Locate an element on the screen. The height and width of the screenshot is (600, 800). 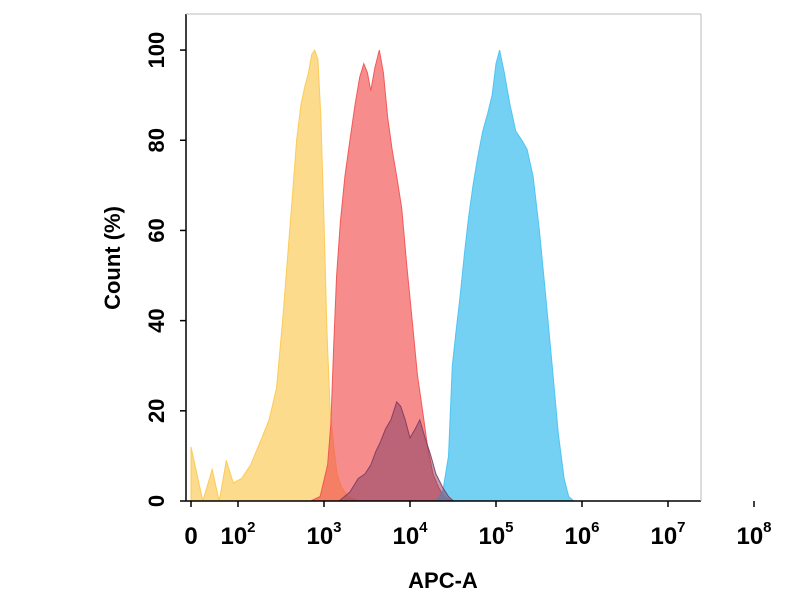
y-tick-label: 60 is located at coordinates (156, 230).